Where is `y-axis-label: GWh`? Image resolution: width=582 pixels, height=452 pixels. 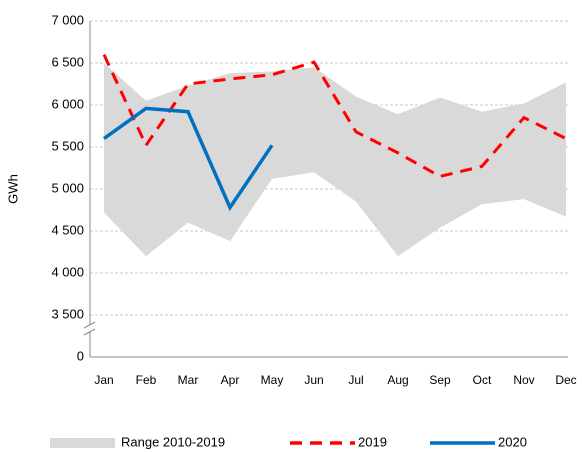
y-axis-label: GWh is located at coordinates (12, 189).